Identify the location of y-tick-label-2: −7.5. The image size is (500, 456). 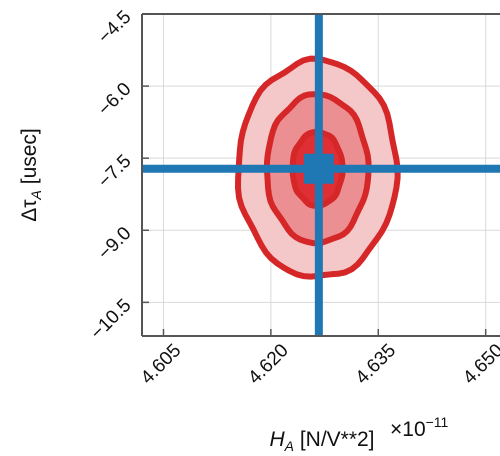
(114, 171).